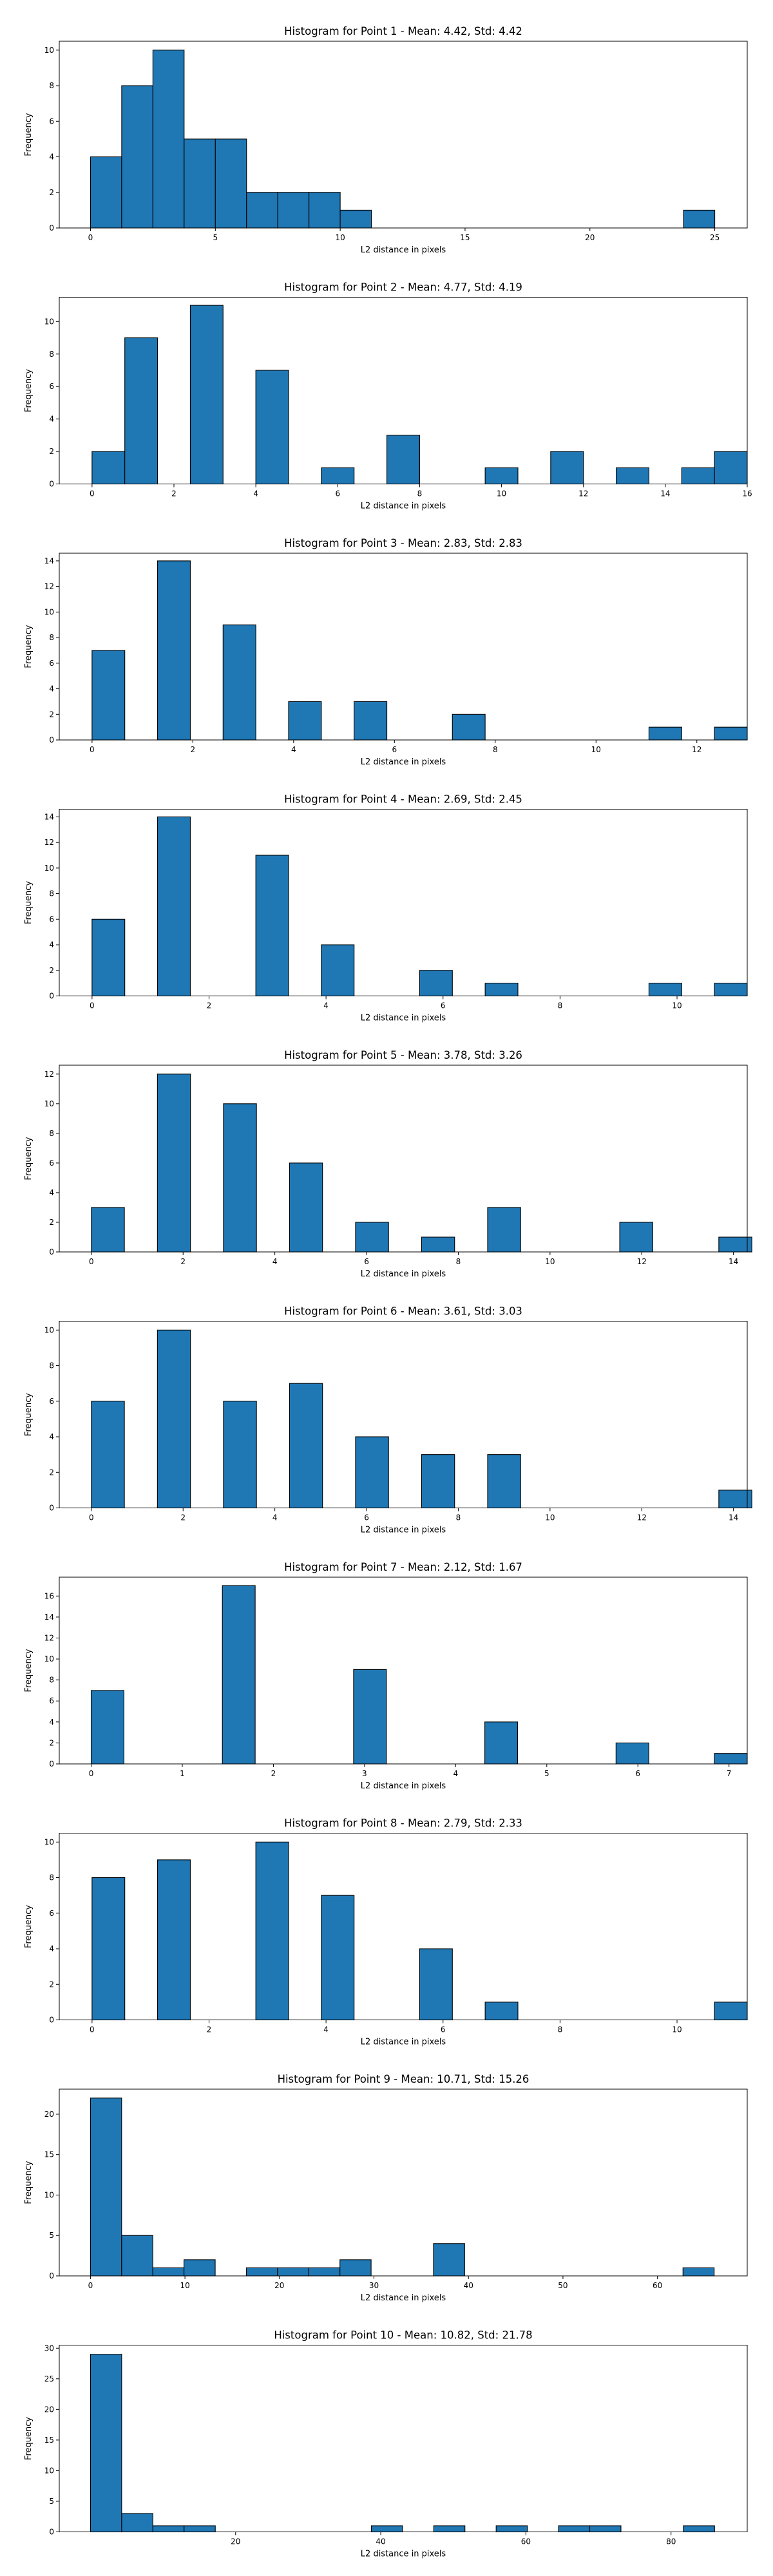  Describe the element at coordinates (696, 749) in the screenshot. I see `x-tick-label: 12` at that location.